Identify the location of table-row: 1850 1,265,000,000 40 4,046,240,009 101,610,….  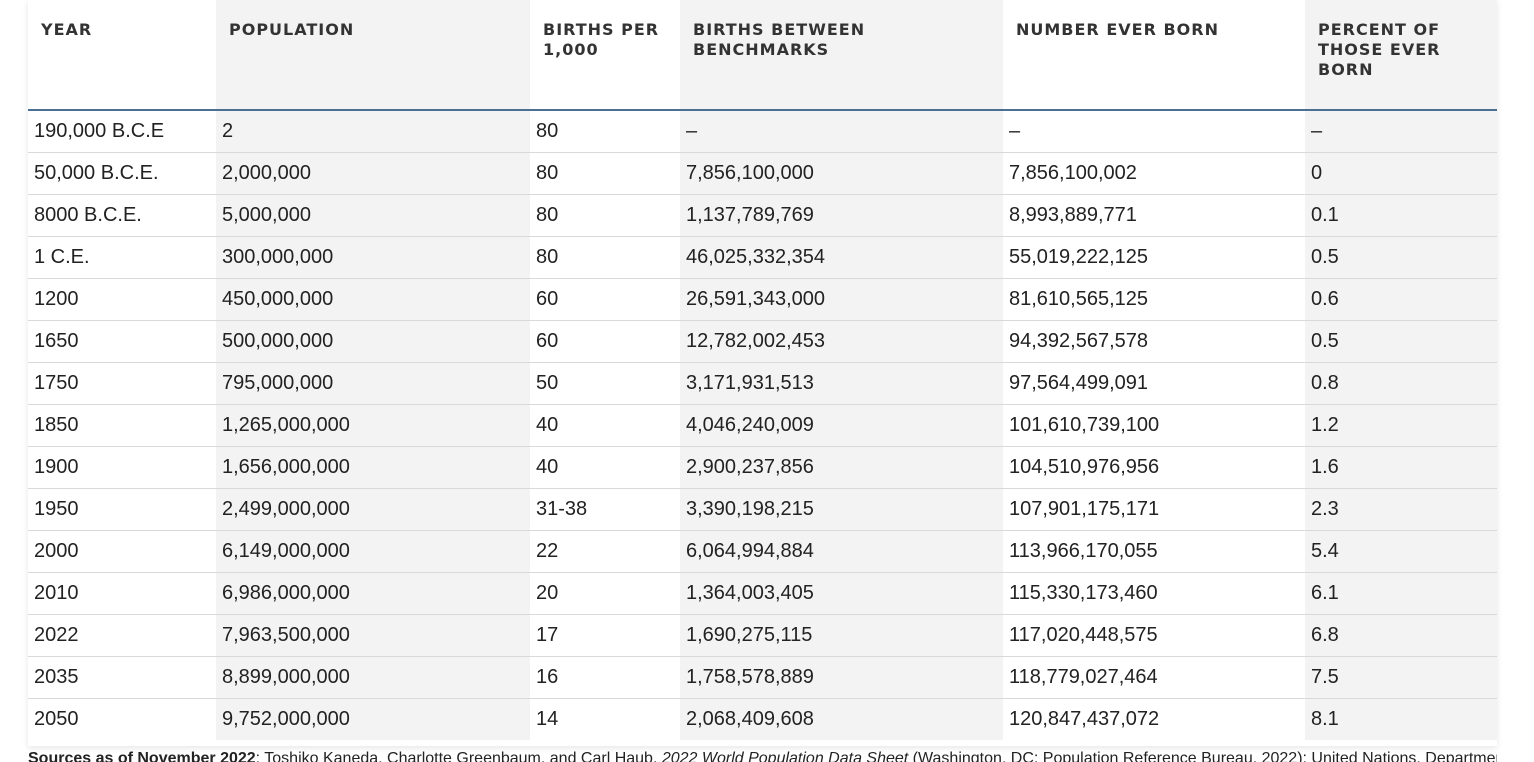
(762, 425).